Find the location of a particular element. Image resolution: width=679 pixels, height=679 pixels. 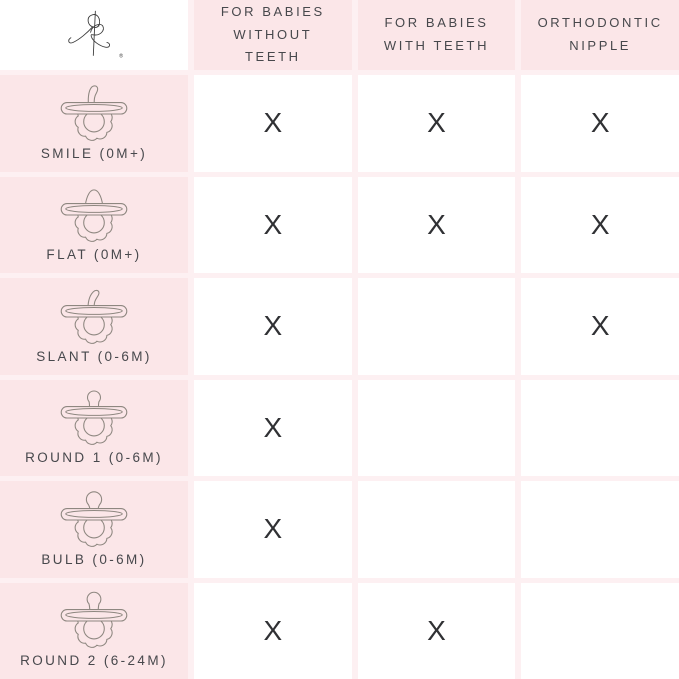

column-header-without-teeth: FOR BABIES WITHOUT TEETH is located at coordinates (273, 35).